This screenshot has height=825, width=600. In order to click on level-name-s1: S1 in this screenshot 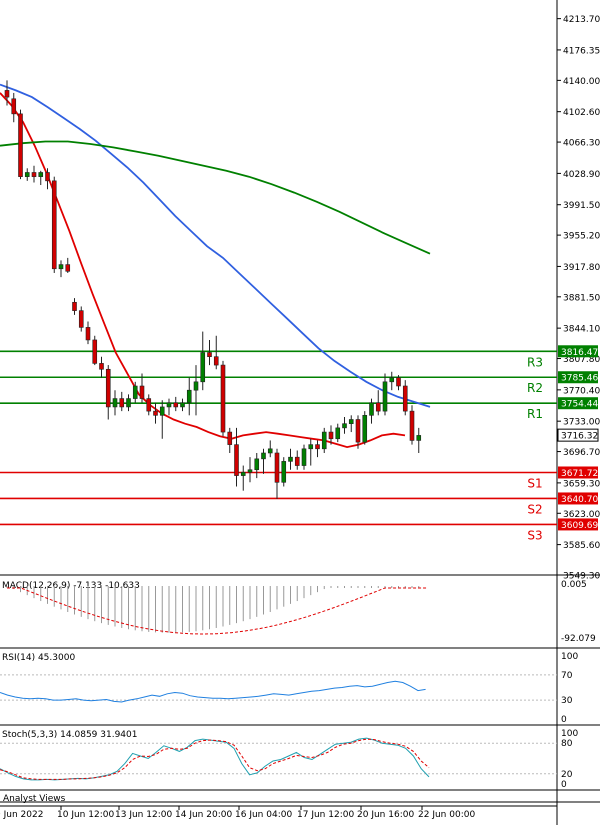, I will do `click(534, 483)`.